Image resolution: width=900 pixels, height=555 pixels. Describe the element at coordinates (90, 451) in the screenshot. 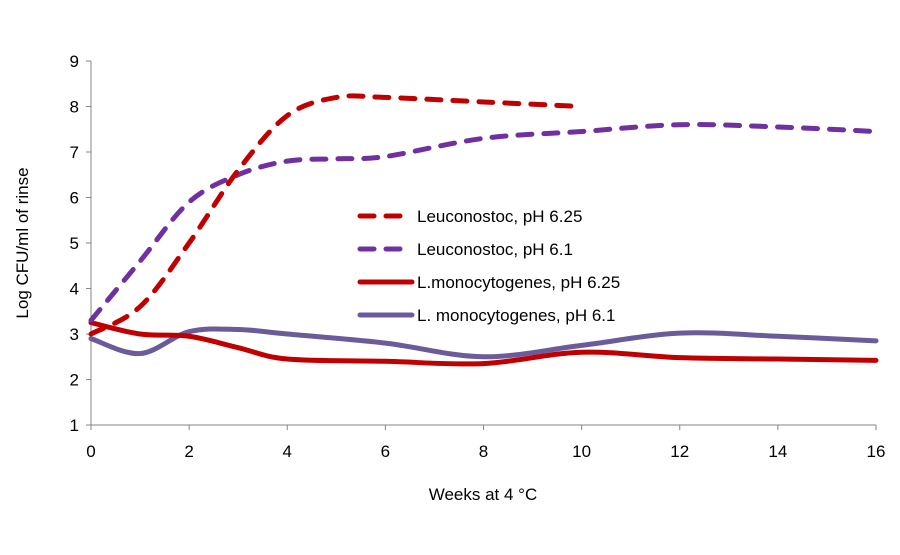

I see `x-tick-label: 0` at that location.